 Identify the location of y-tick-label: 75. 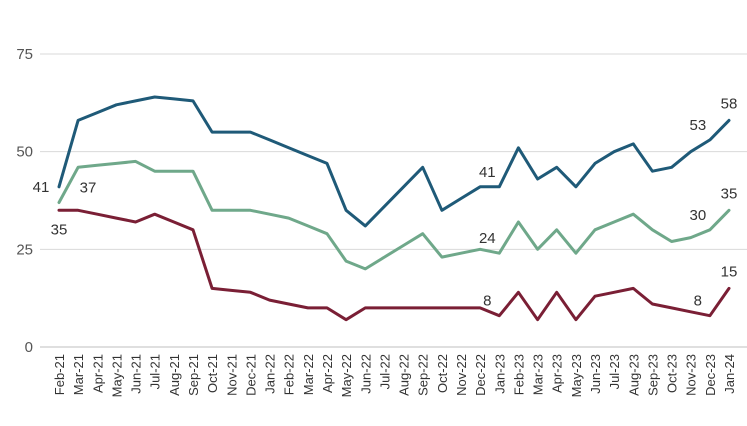
(24, 54).